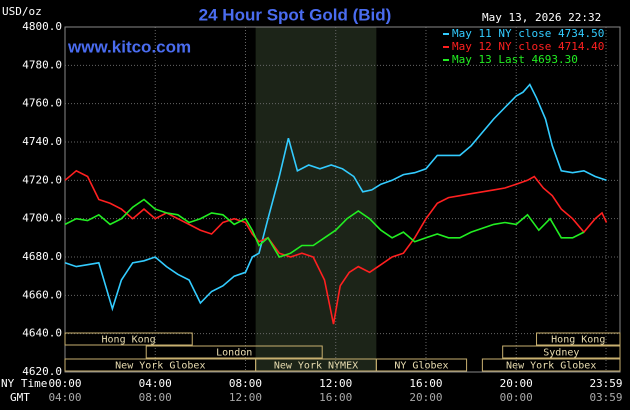  I want to click on gmt-tick-label: 00:00, so click(516, 397).